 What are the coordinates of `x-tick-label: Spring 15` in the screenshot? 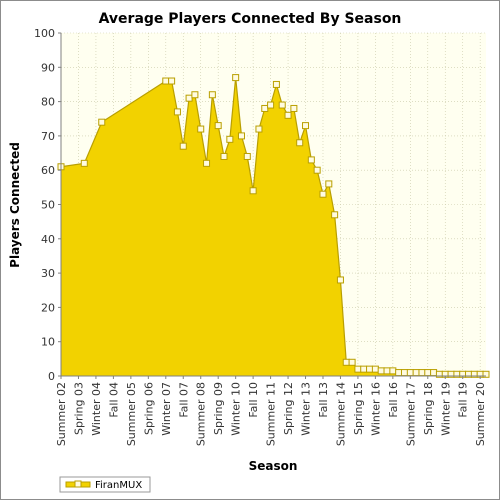 It's located at (358, 408).